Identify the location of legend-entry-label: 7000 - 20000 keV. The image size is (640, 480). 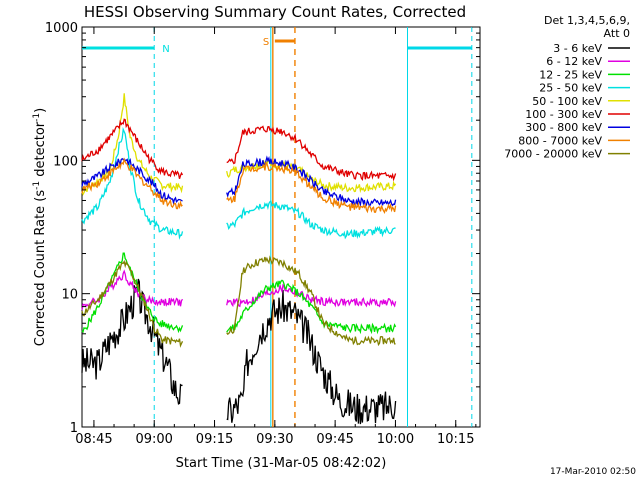
(553, 154).